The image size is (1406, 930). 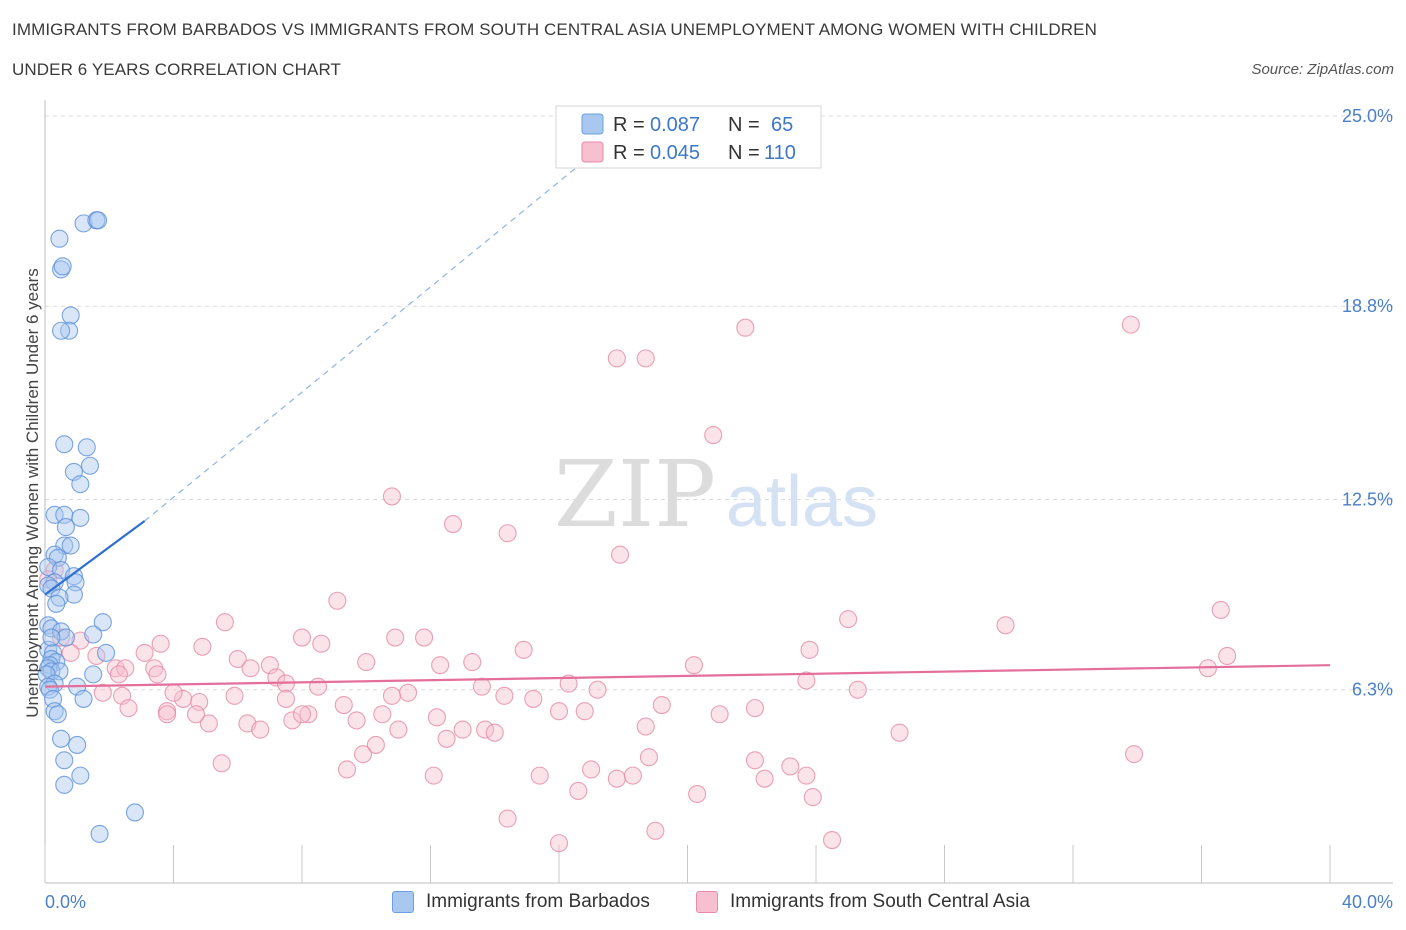 I want to click on stats-n-value-south-central-asia: 110, so click(x=780, y=153).